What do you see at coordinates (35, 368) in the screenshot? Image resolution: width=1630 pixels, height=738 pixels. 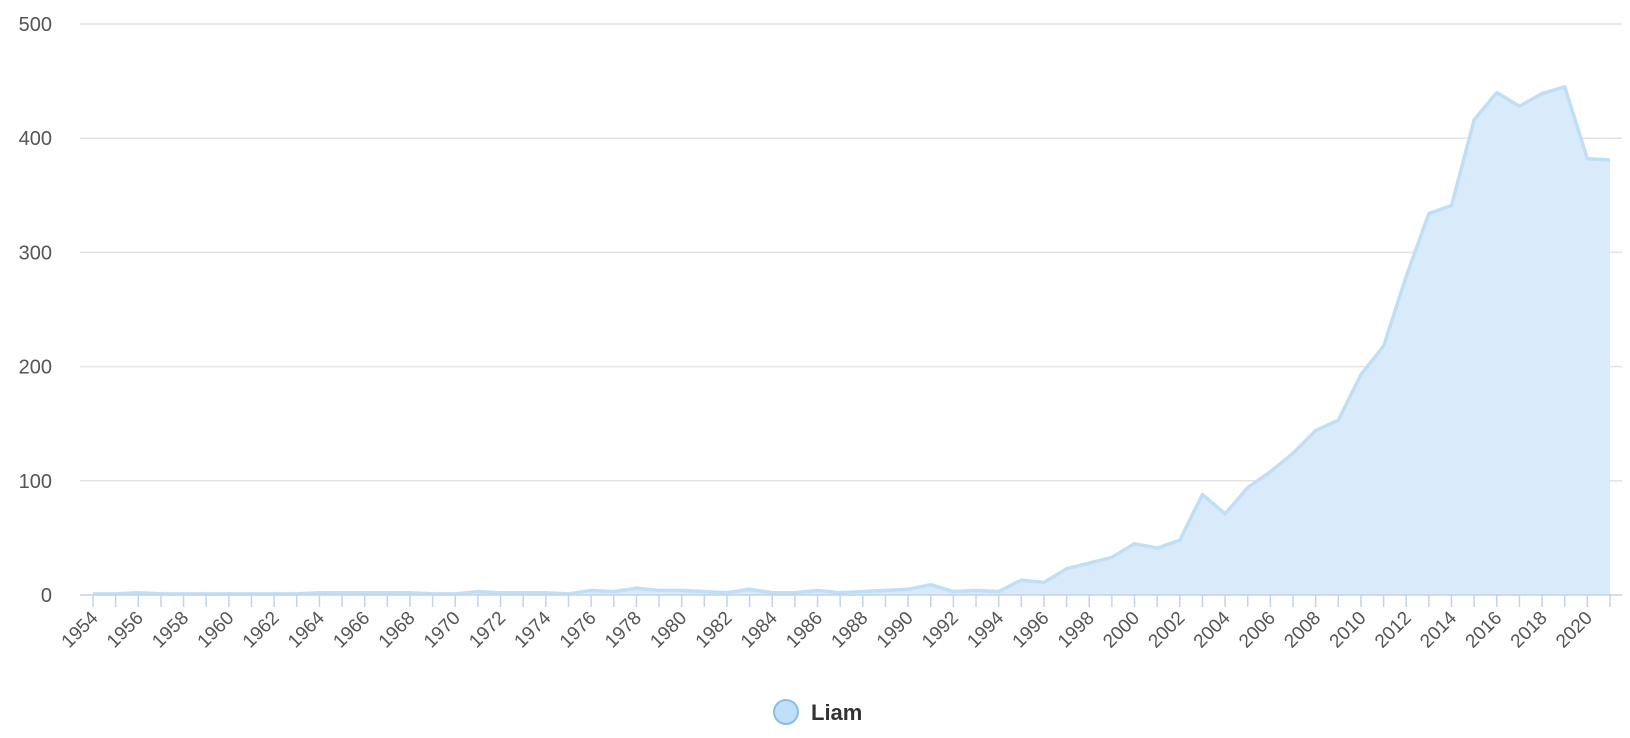 I see `y-tick-label: 200` at bounding box center [35, 368].